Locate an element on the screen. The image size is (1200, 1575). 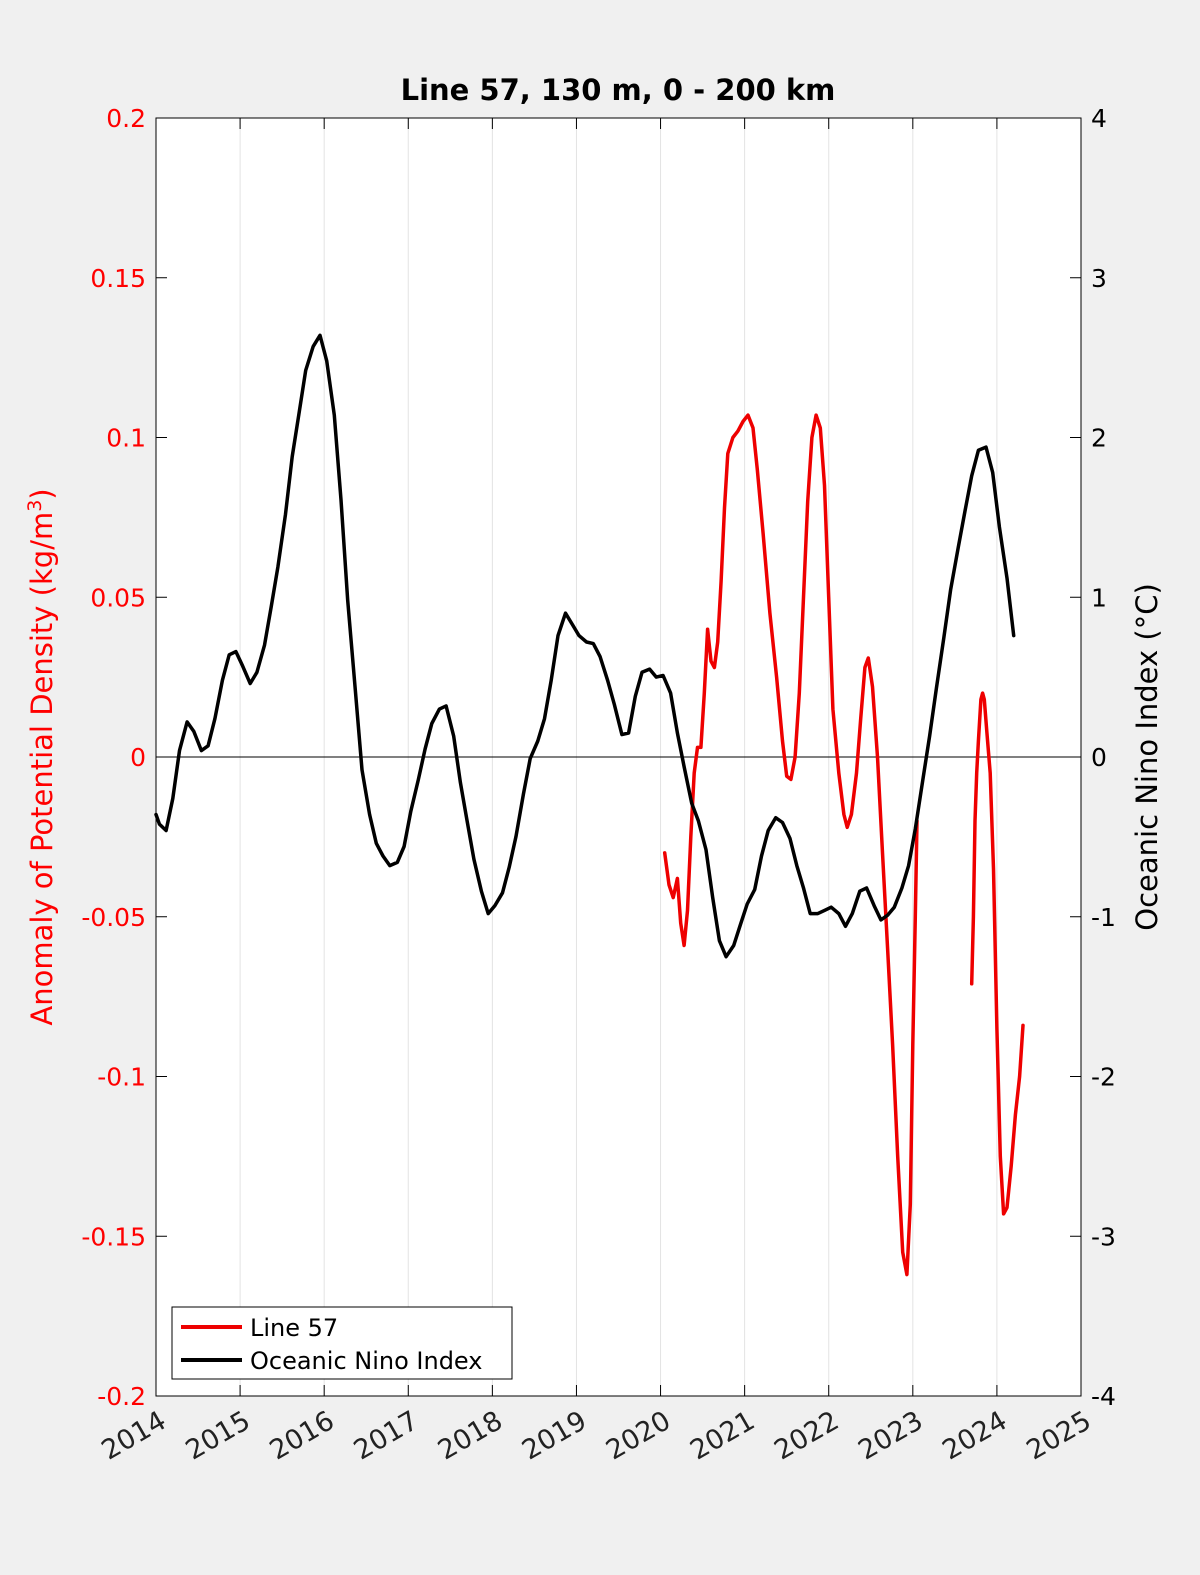
y-right-tick-label: -2 is located at coordinates (1103, 1077).